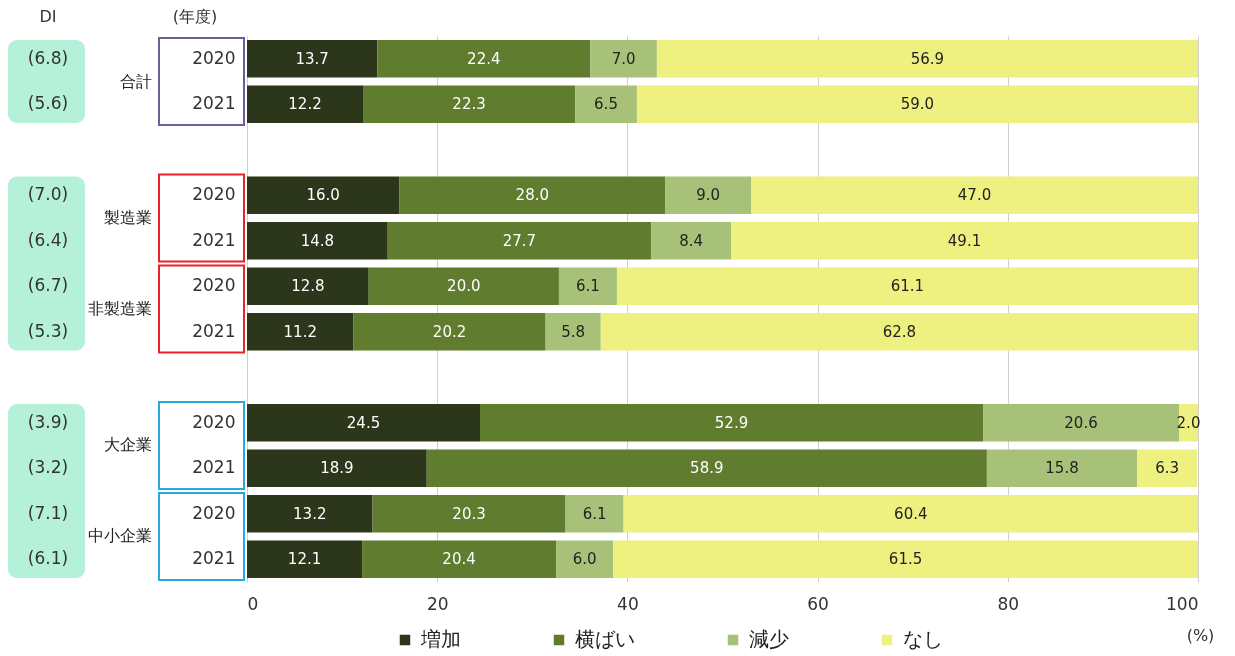 This screenshot has height=656, width=1235. I want to click on text: 非製造業, so click(120, 308).